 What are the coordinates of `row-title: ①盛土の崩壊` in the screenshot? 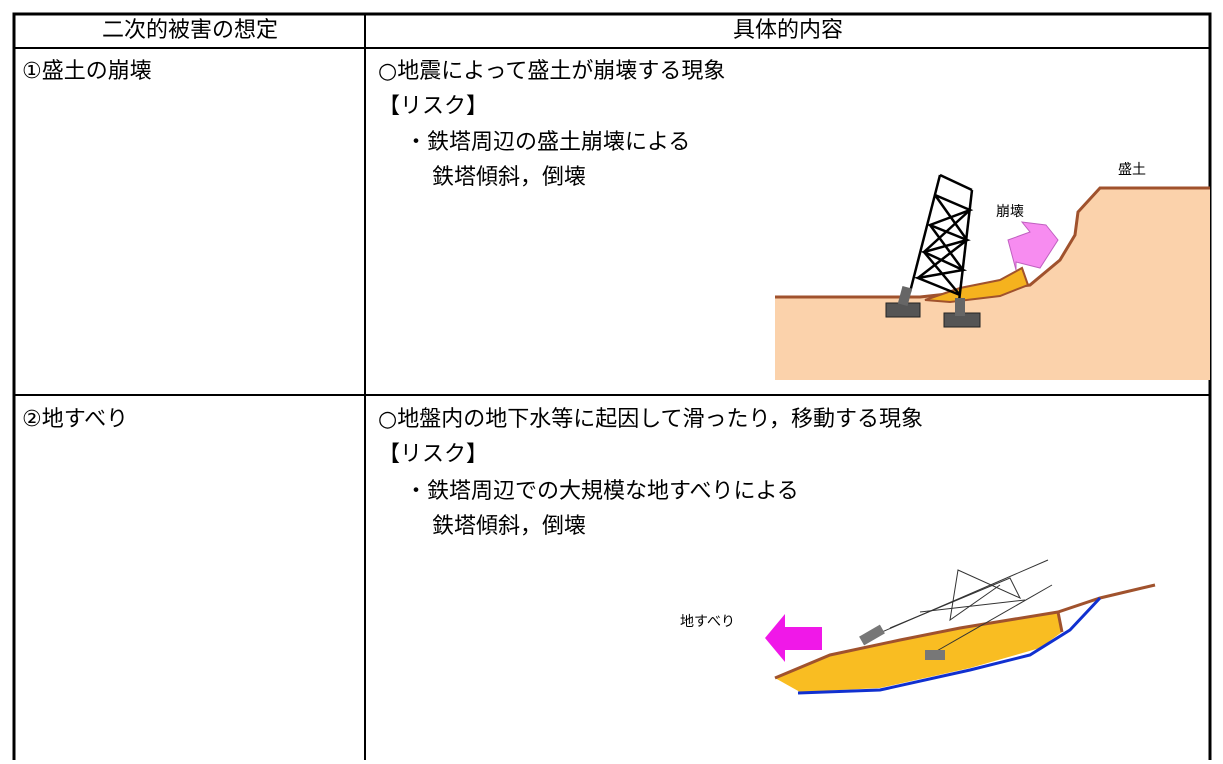 It's located at (87, 71).